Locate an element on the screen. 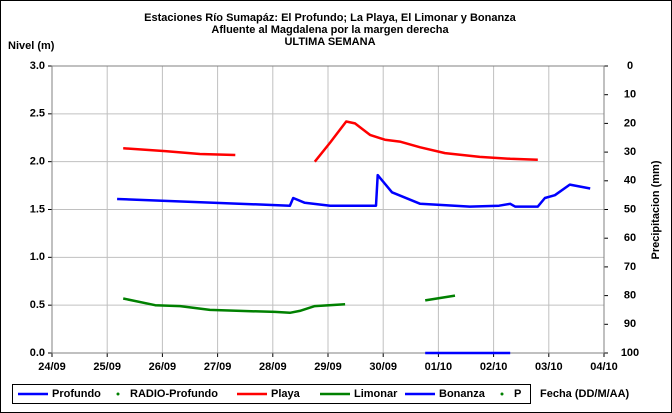 Image resolution: width=672 pixels, height=413 pixels. x-tick-label: 29/09 is located at coordinates (328, 367).